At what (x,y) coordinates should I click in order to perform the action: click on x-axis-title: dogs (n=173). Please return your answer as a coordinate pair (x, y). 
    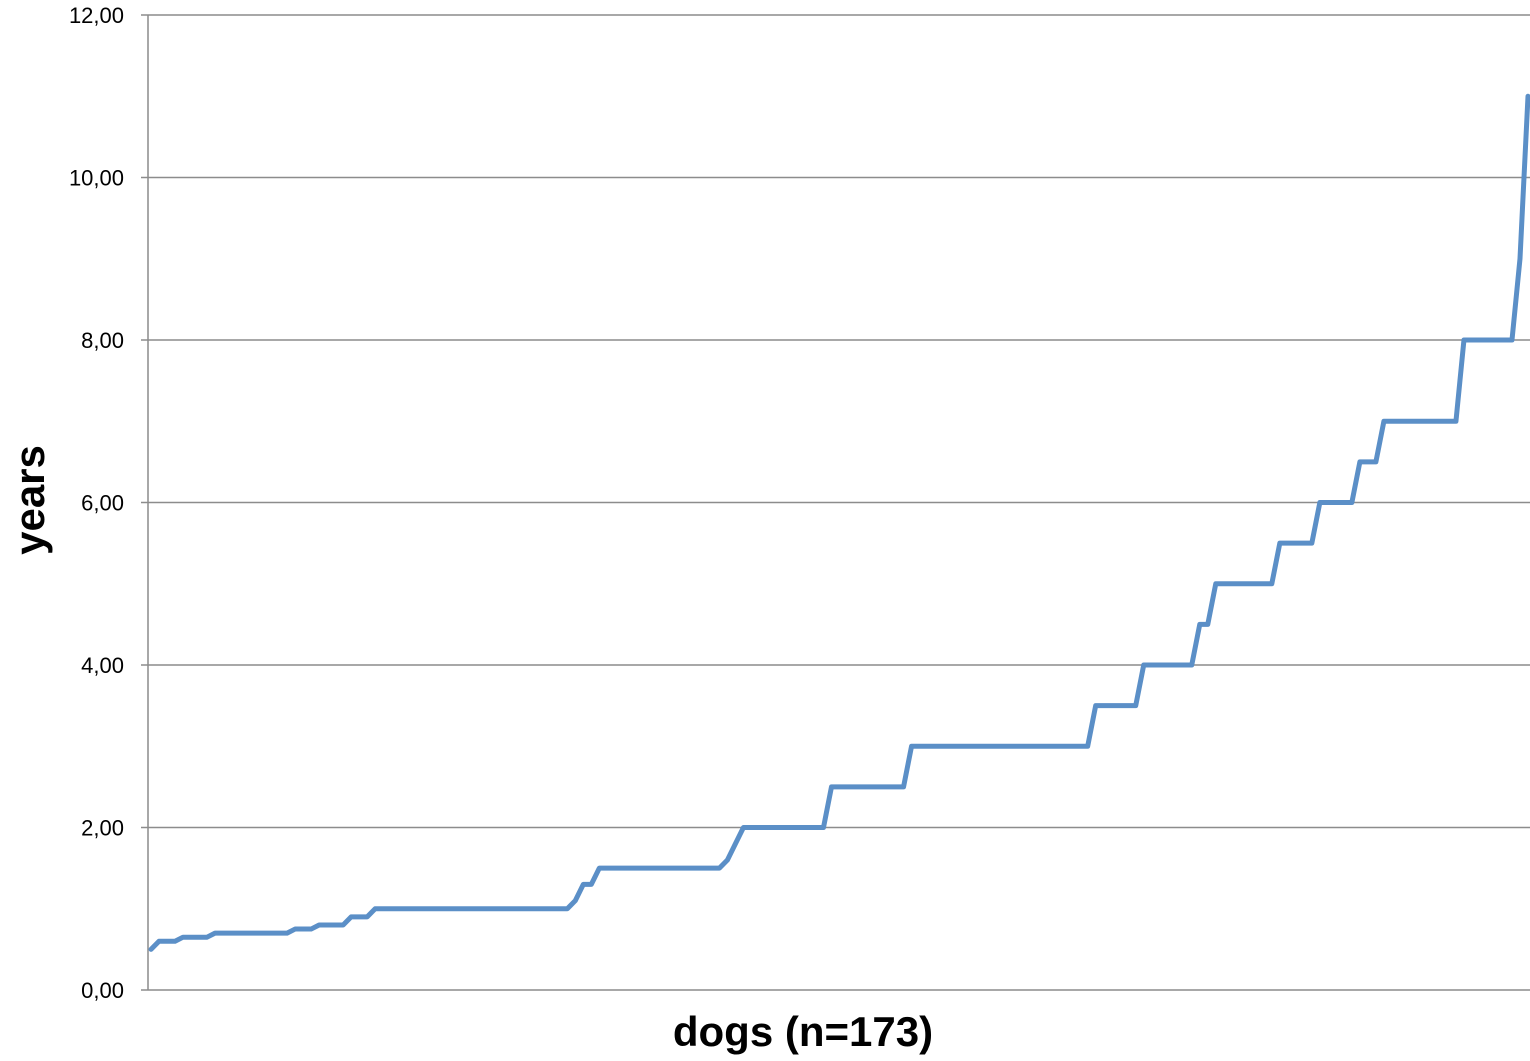
    Looking at the image, I should click on (803, 1031).